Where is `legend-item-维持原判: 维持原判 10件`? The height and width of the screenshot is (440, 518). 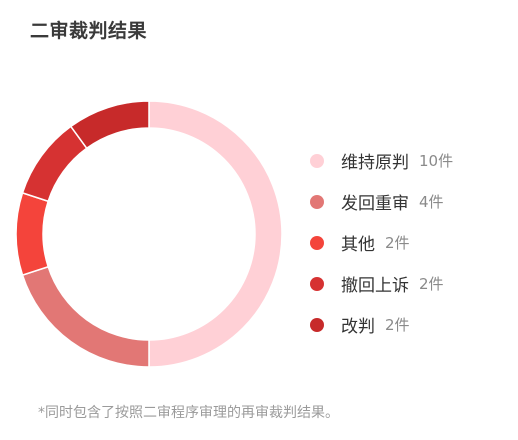 legend-item-维持原判: 维持原判 10件 is located at coordinates (381, 160).